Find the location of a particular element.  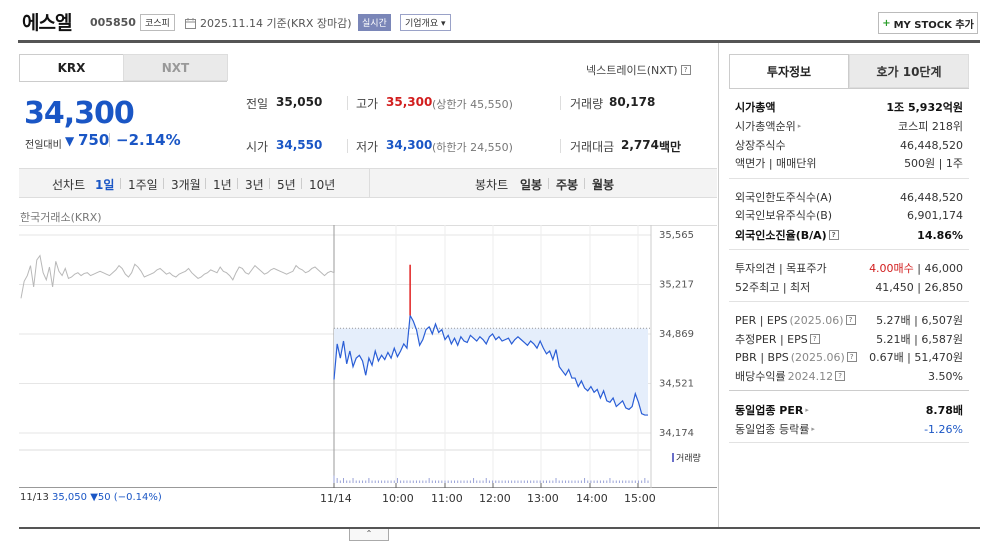

stock-code: 005850 is located at coordinates (113, 22).